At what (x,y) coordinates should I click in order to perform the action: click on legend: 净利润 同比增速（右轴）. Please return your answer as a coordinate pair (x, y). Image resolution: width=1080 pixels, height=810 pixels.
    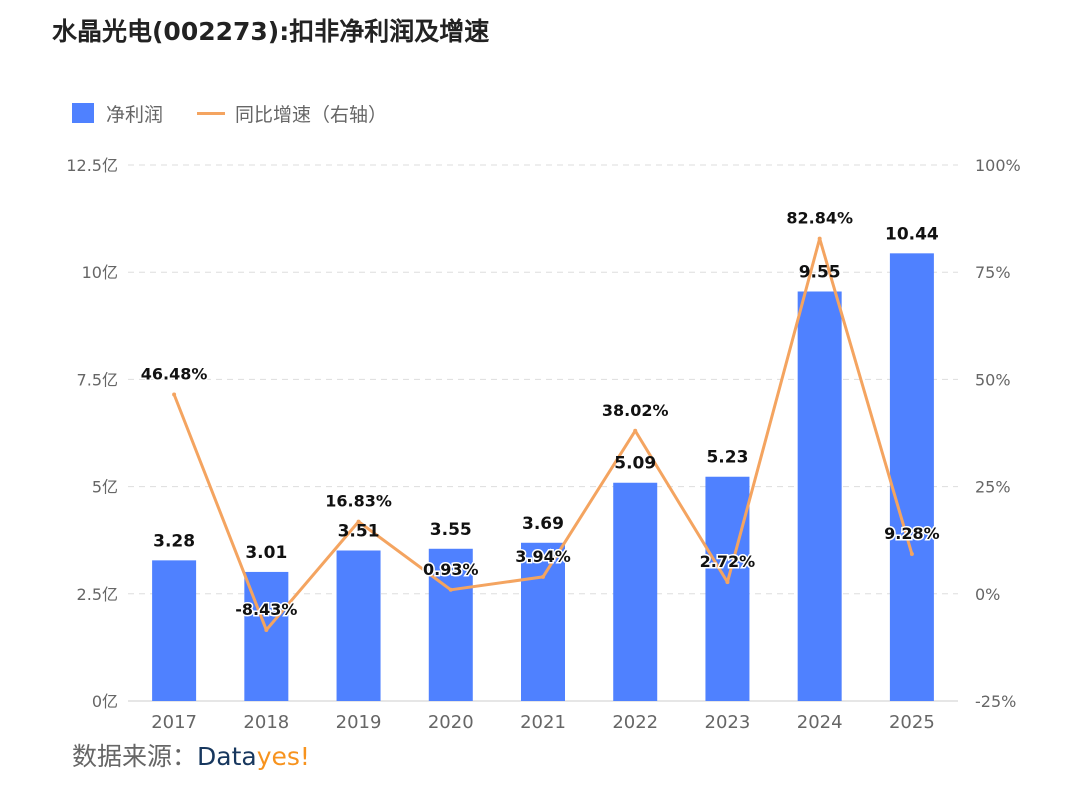
    Looking at the image, I should click on (229, 113).